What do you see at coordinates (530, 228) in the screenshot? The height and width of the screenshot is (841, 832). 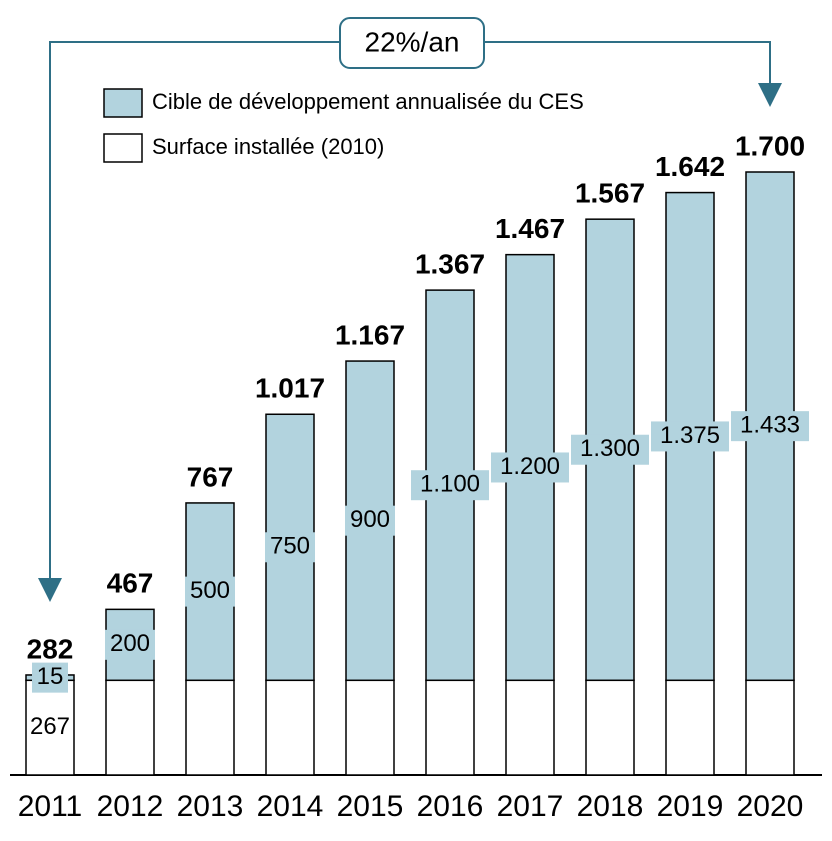 I see `total-label: 1.467` at bounding box center [530, 228].